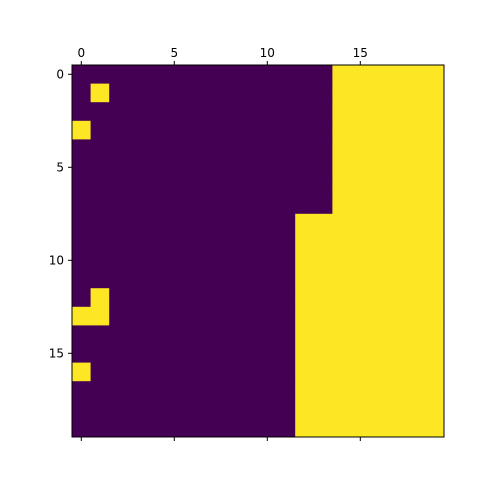  What do you see at coordinates (360, 53) in the screenshot?
I see `x-tick-label: 15` at bounding box center [360, 53].